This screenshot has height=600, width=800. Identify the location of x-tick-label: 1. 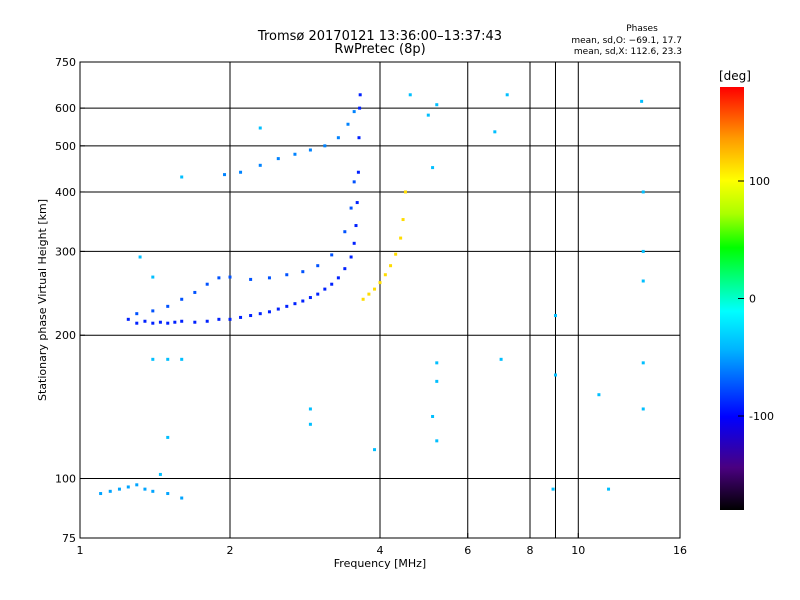
(80, 550).